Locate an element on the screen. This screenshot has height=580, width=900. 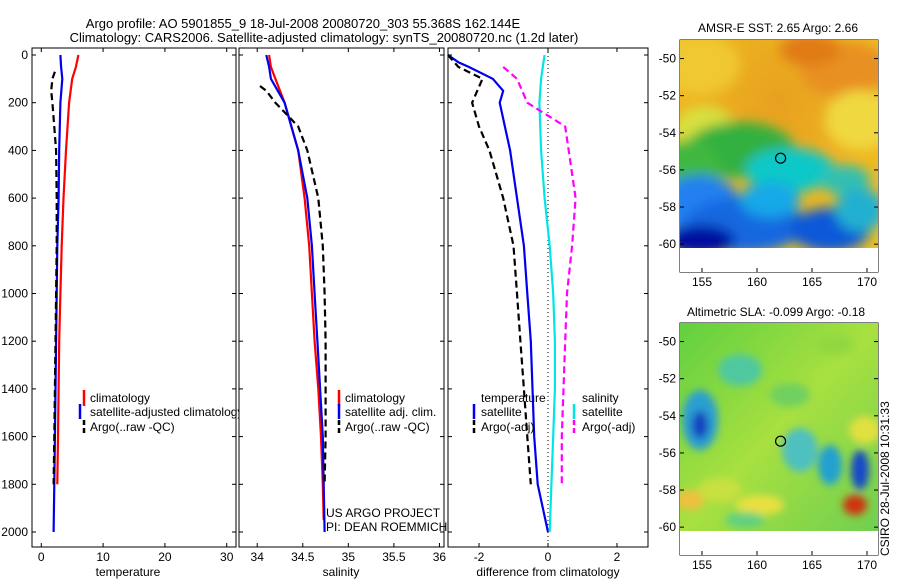
sla-map-nodata-strip is located at coordinates (779, 543).